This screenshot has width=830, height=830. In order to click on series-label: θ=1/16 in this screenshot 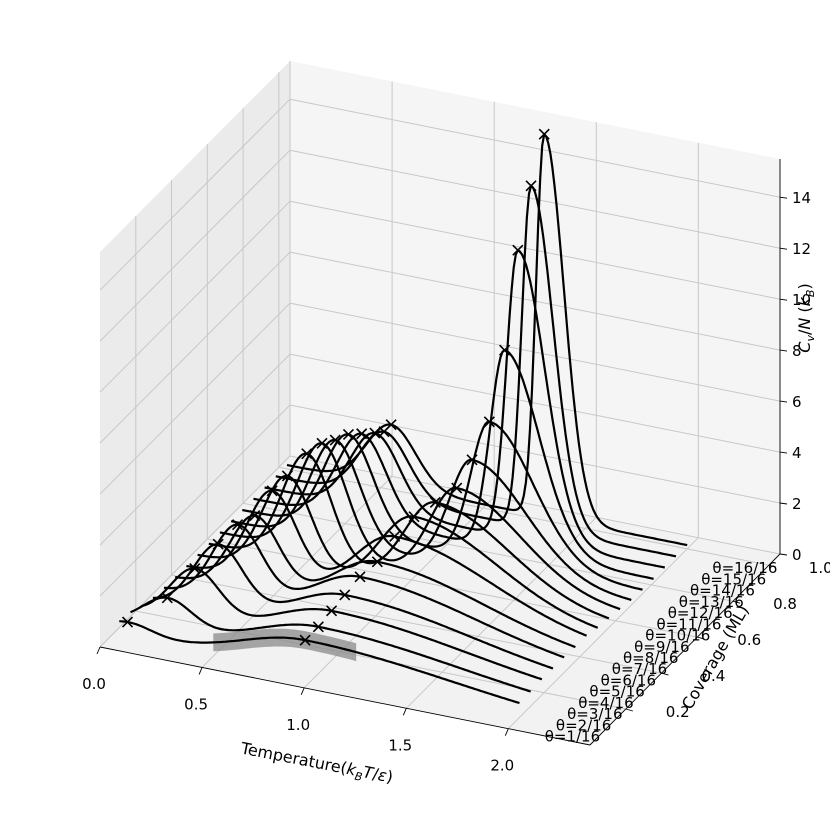, I will do `click(572, 737)`.